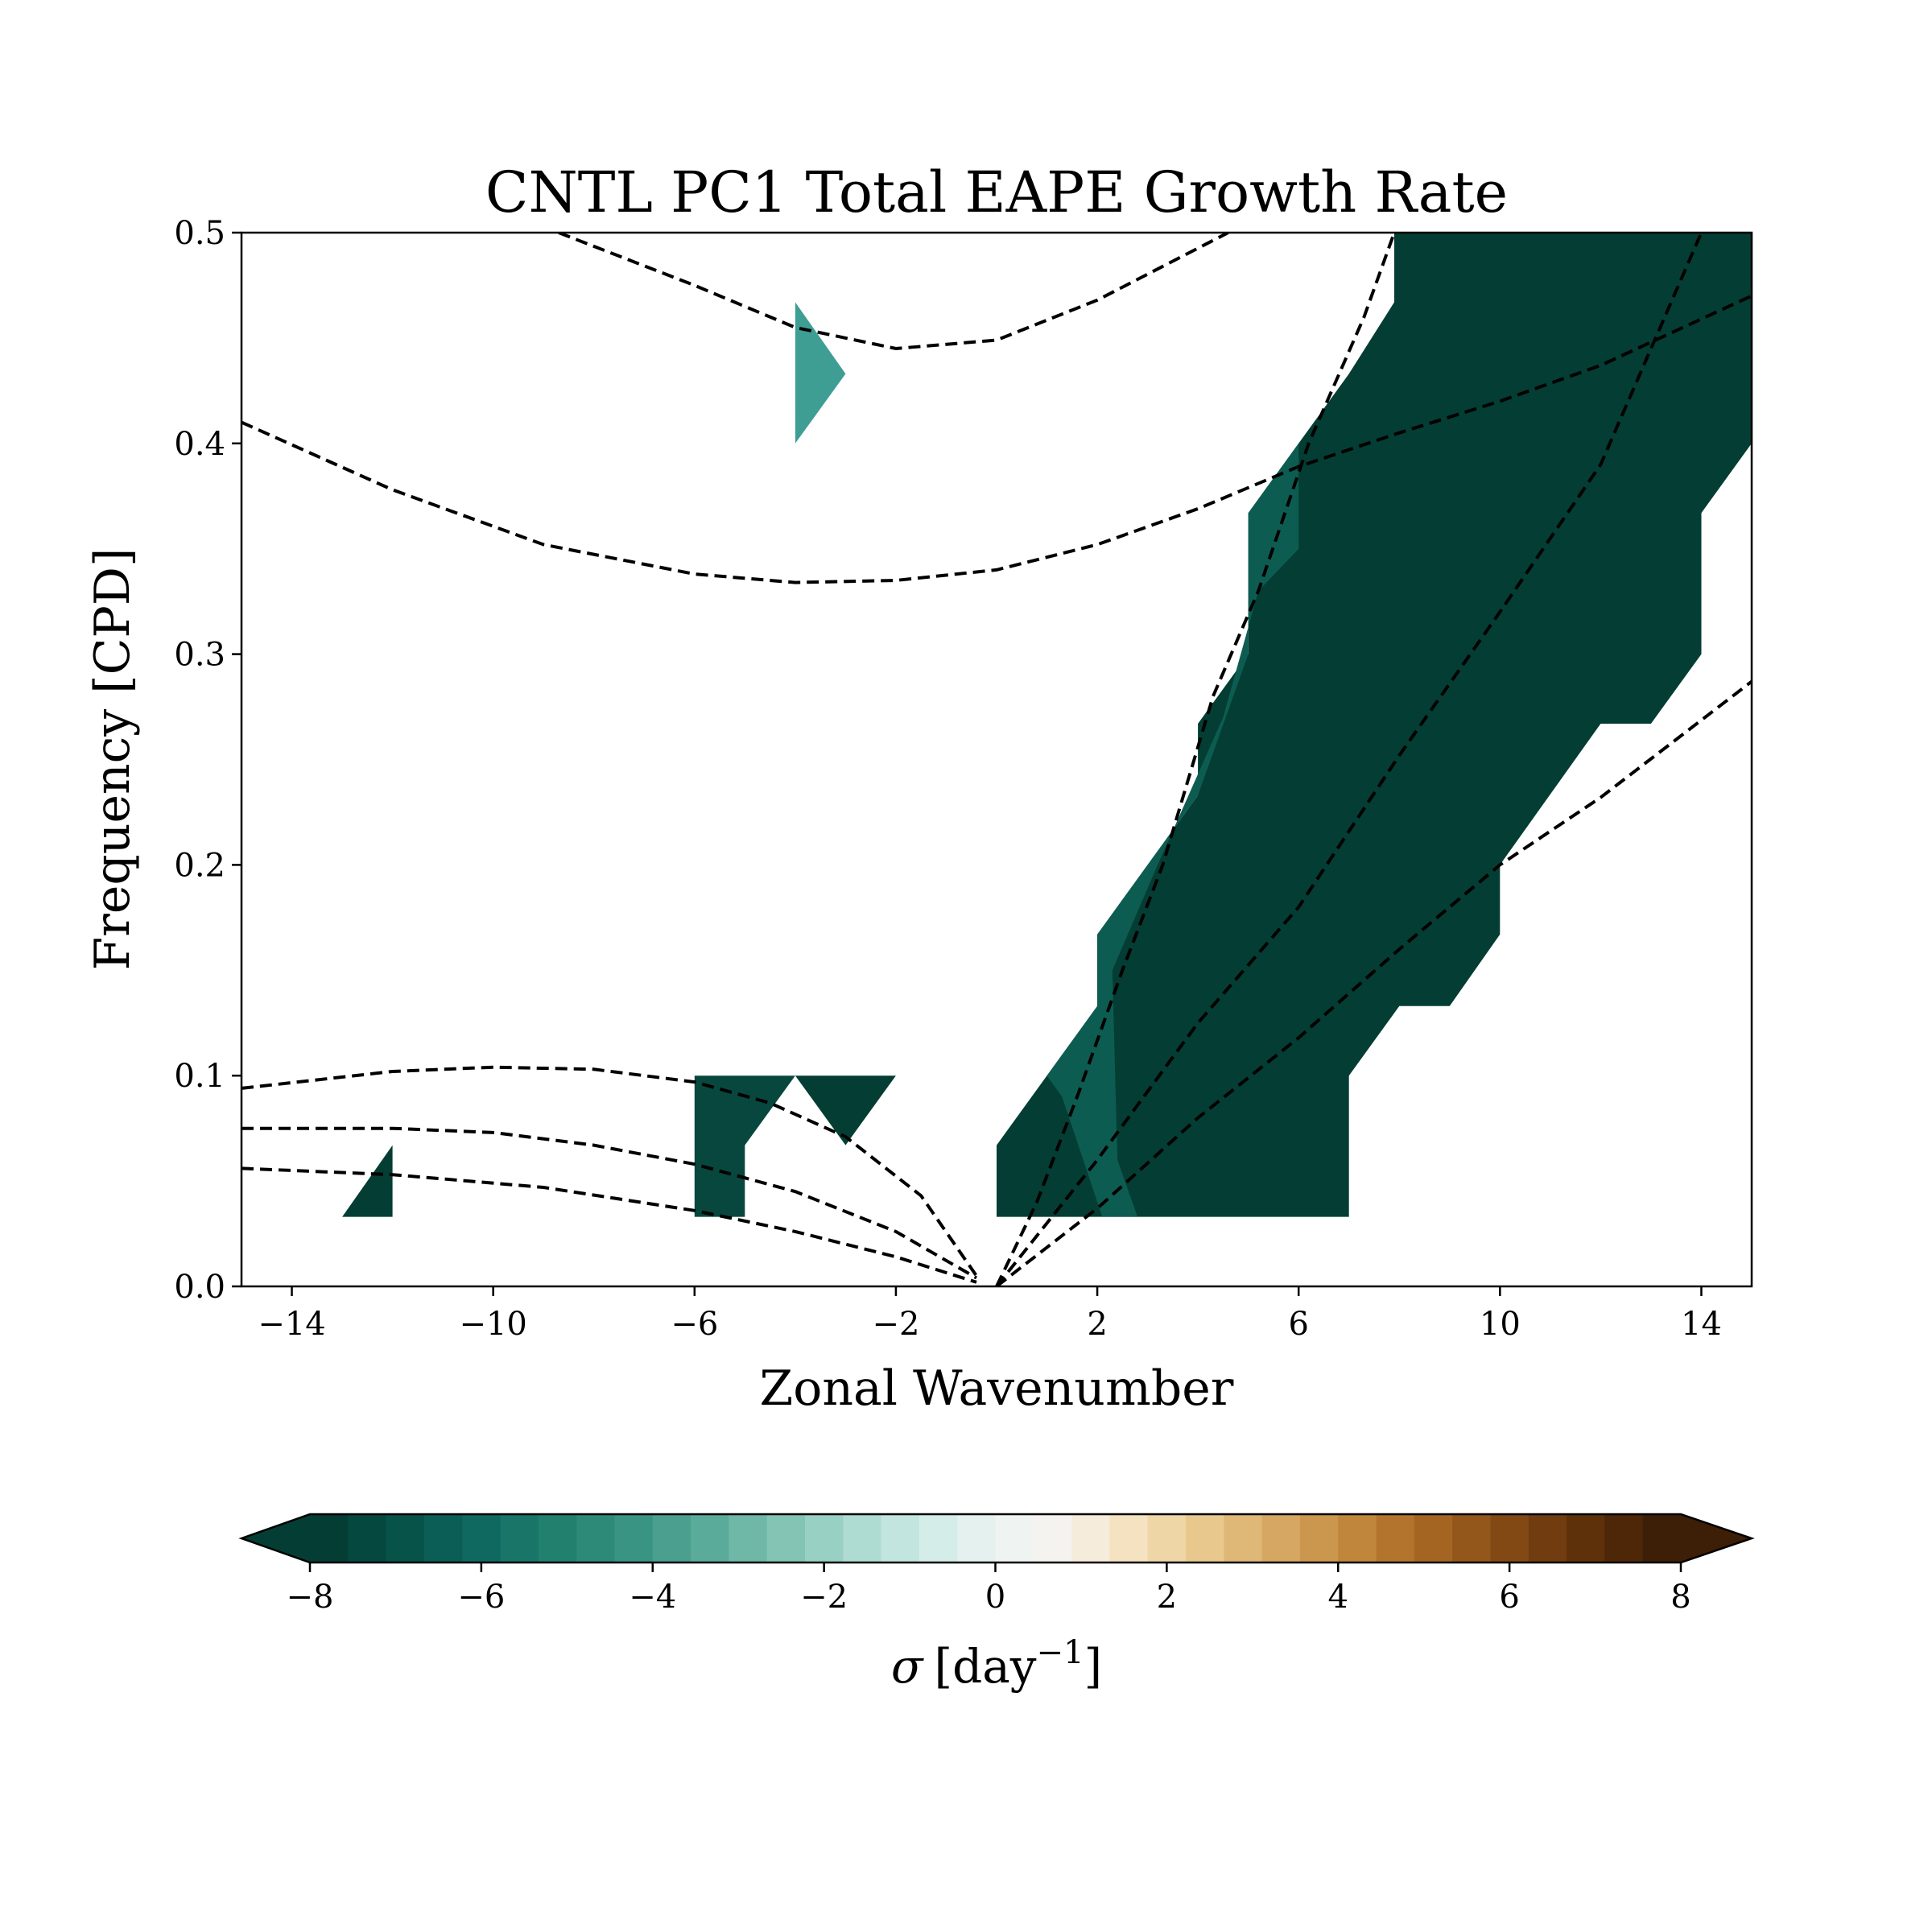 This screenshot has height=1932, width=1932. I want to click on chart-title: CNTL PC1 Total EAPE Growth Rate, so click(996, 192).